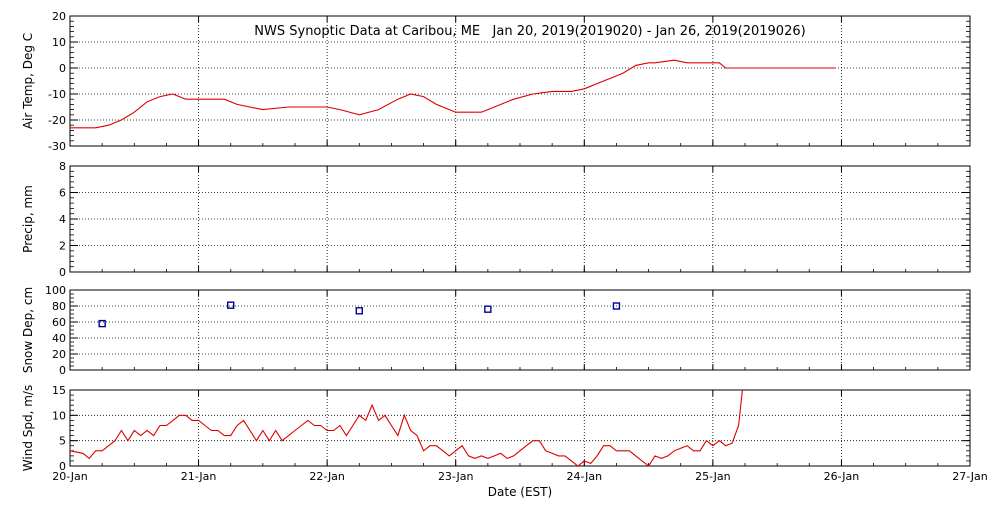  Describe the element at coordinates (520, 492) in the screenshot. I see `x-axis-label: Date (EST)` at that location.